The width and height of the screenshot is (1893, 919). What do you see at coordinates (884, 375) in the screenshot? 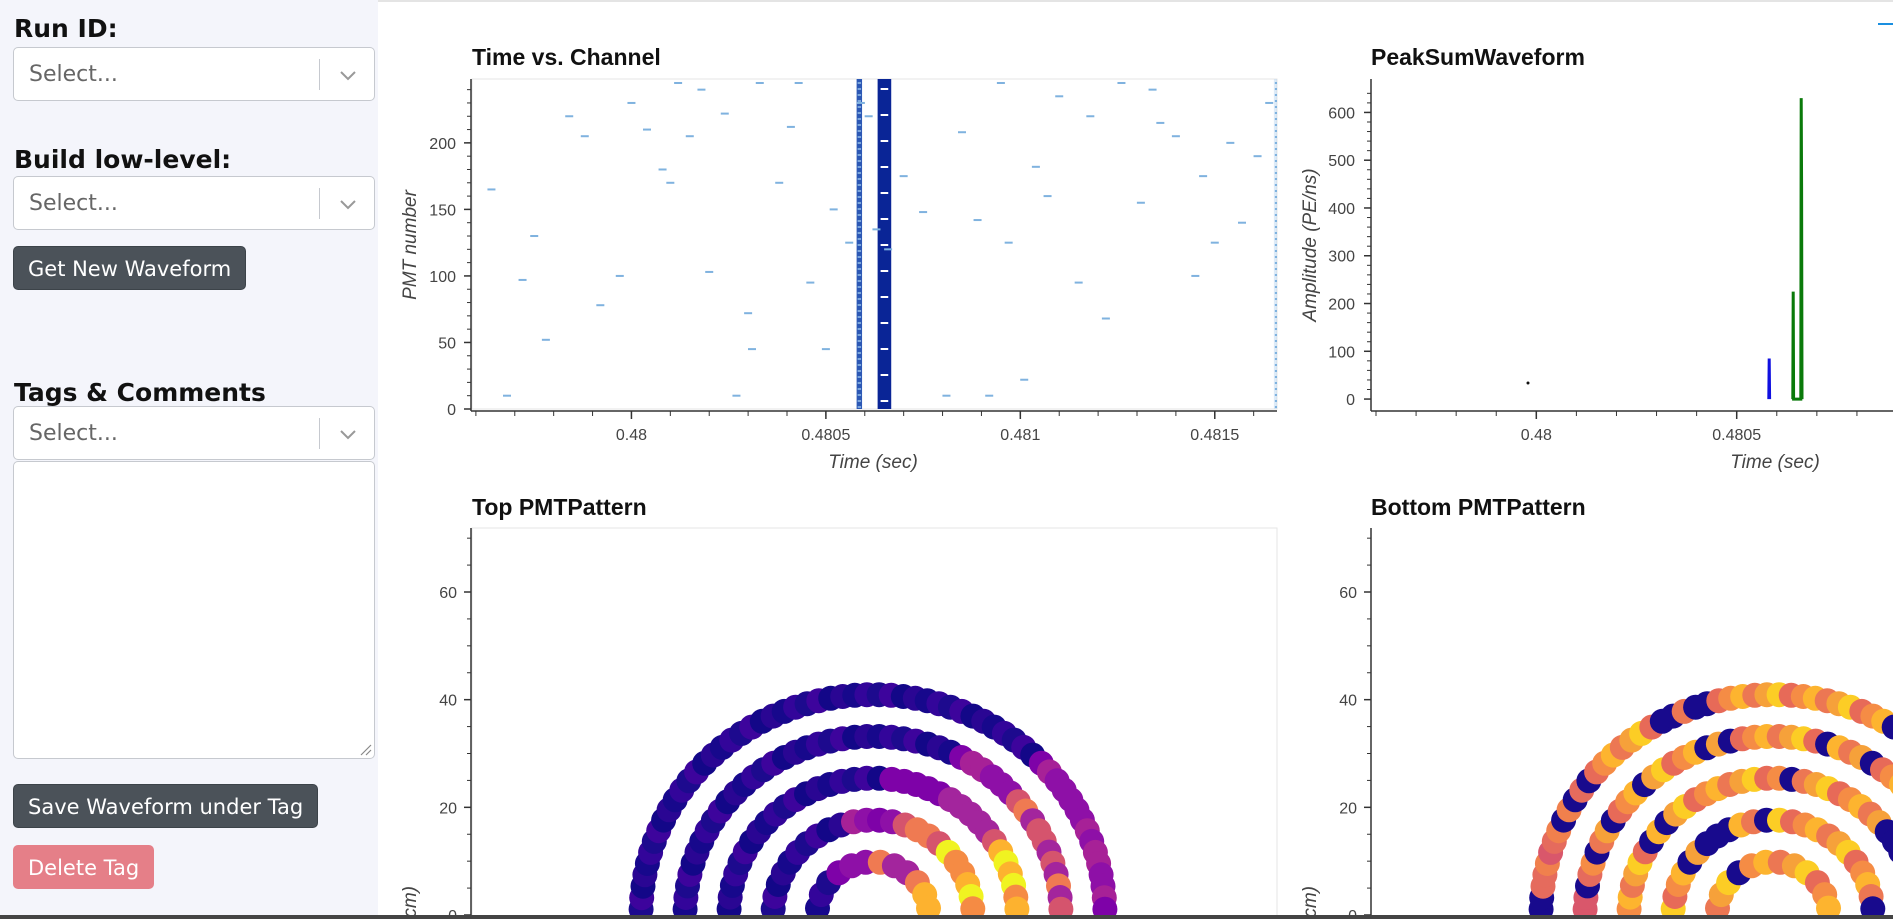
I see `time-channel-band-gap` at bounding box center [884, 375].